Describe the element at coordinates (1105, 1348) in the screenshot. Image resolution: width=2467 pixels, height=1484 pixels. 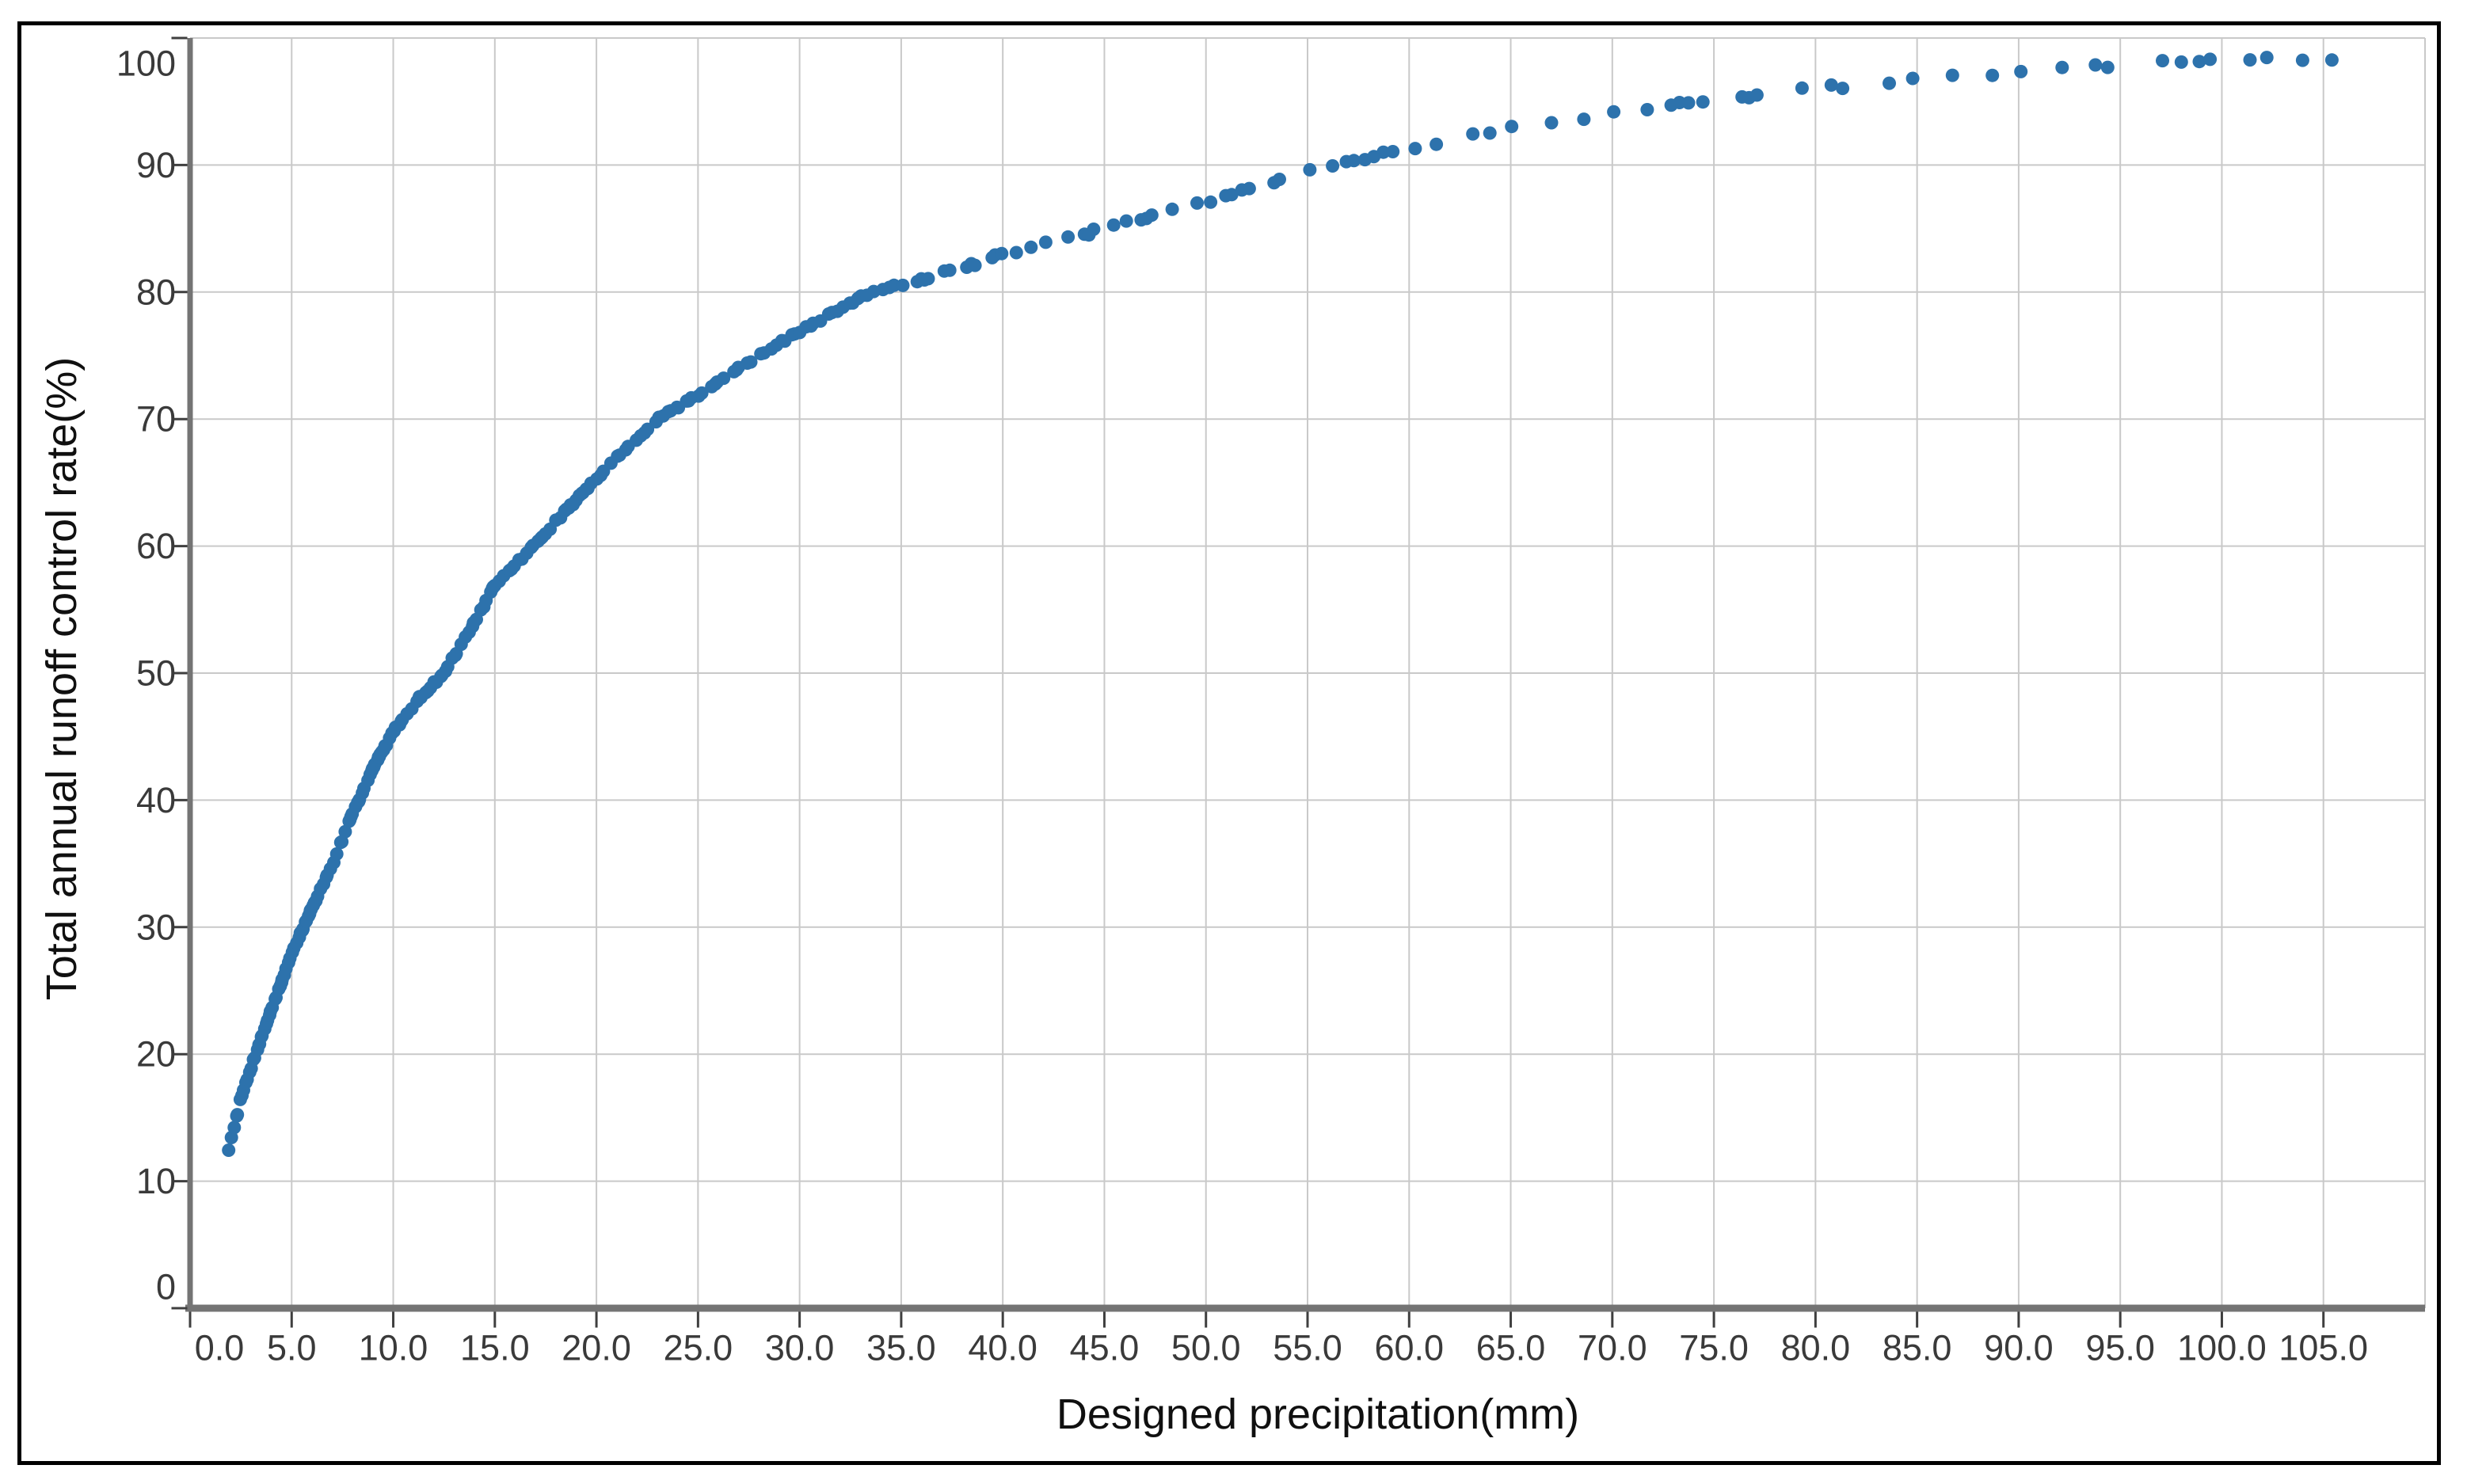
I see `tick-label: 45.0` at that location.